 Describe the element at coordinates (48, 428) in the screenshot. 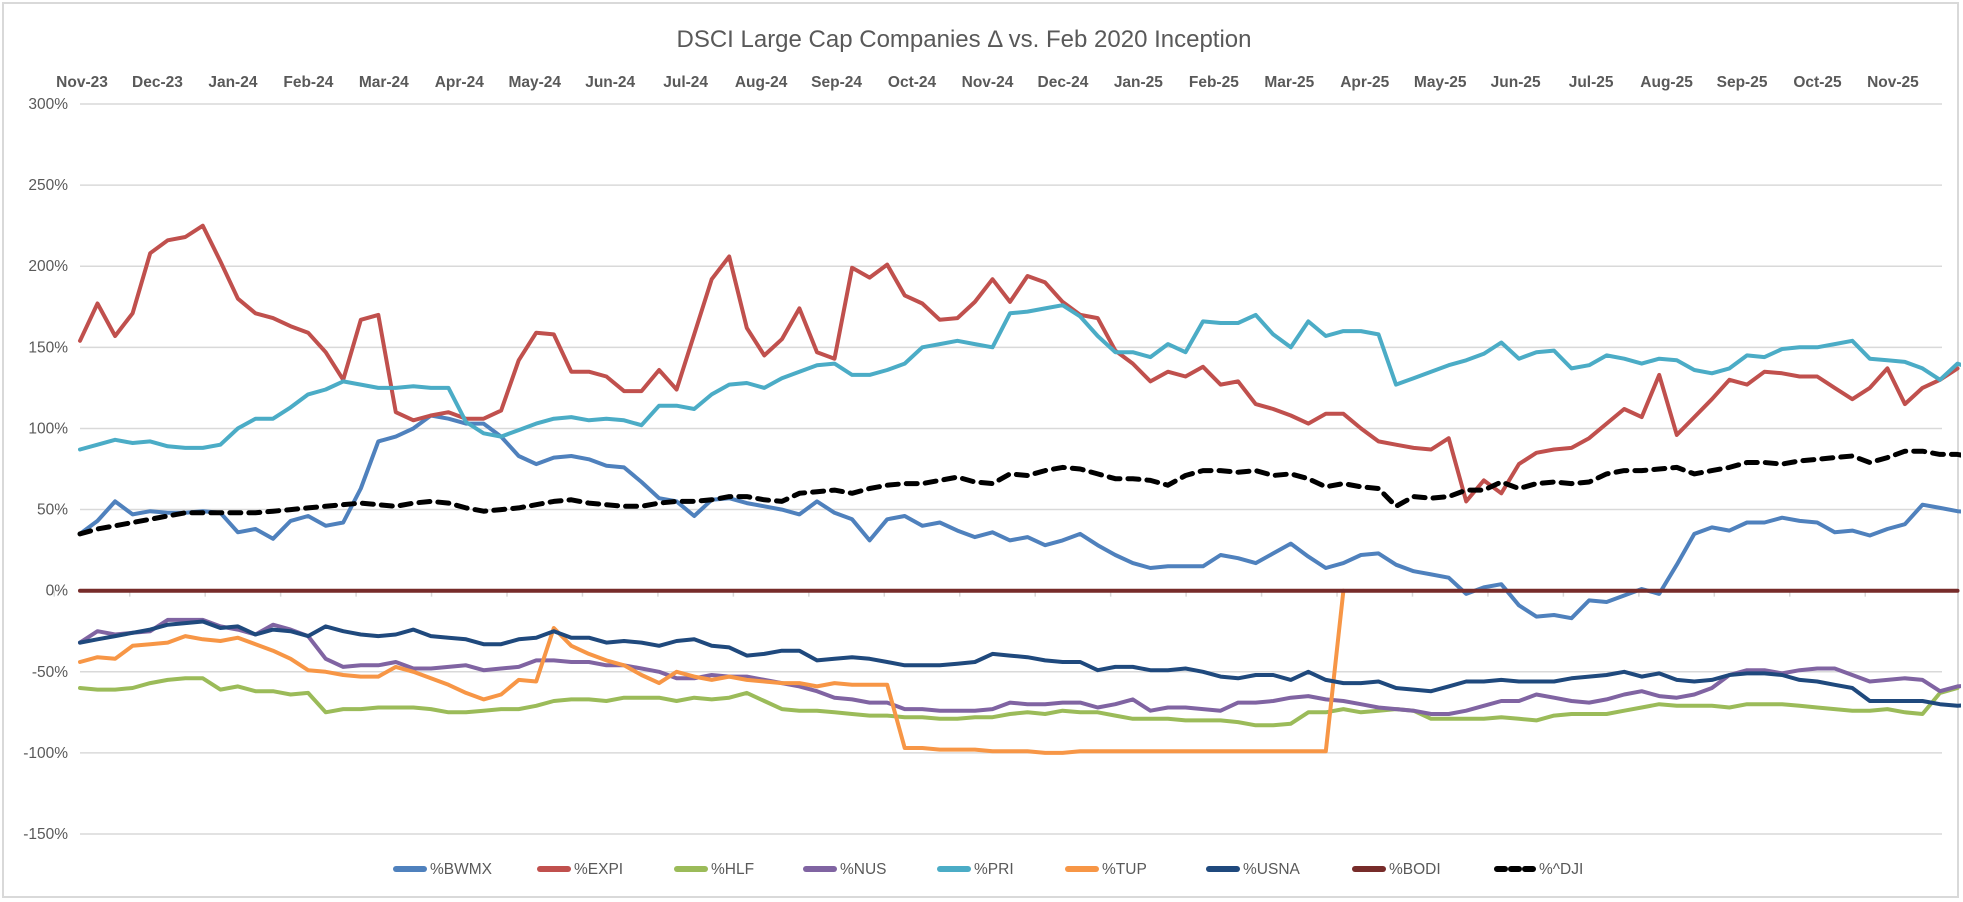

I see `y-tick-label: 100%` at that location.